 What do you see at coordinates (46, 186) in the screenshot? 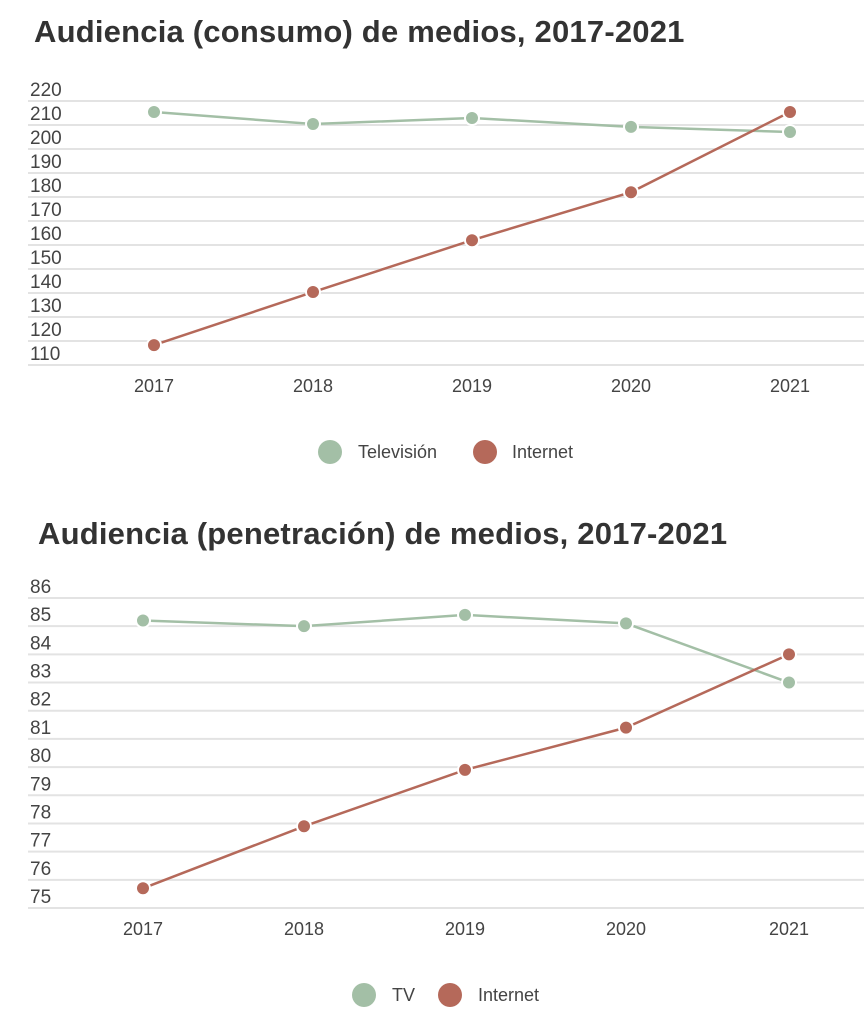
I see `y-tick-label: 180` at bounding box center [46, 186].